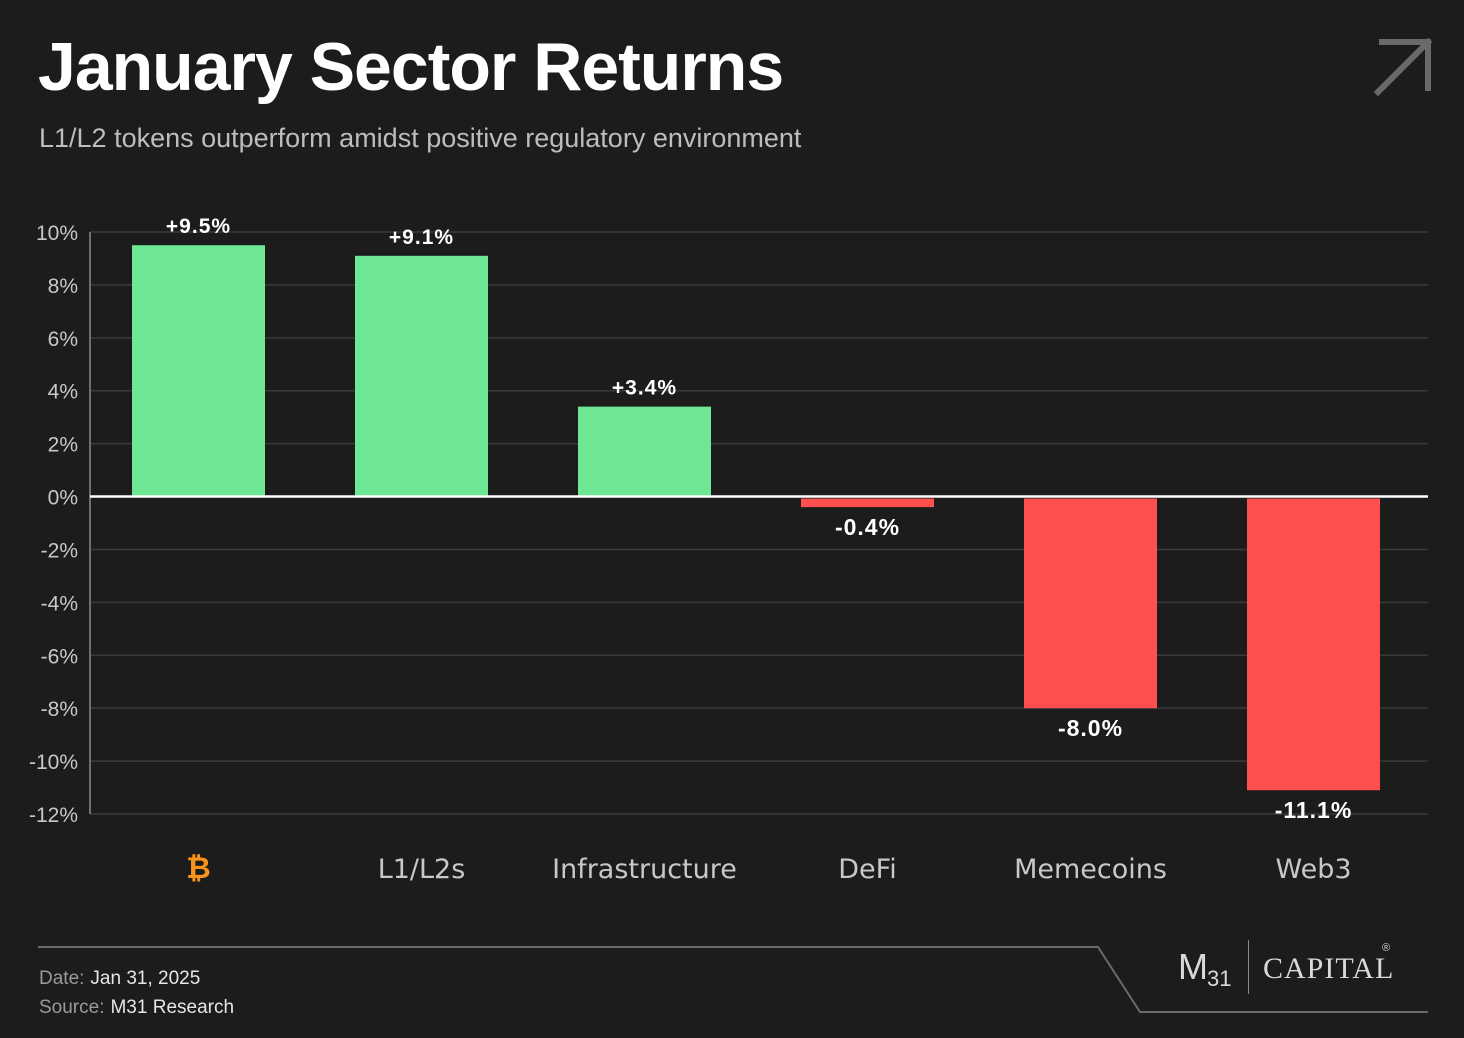  Describe the element at coordinates (63, 339) in the screenshot. I see `y-tick-label: 6%` at that location.